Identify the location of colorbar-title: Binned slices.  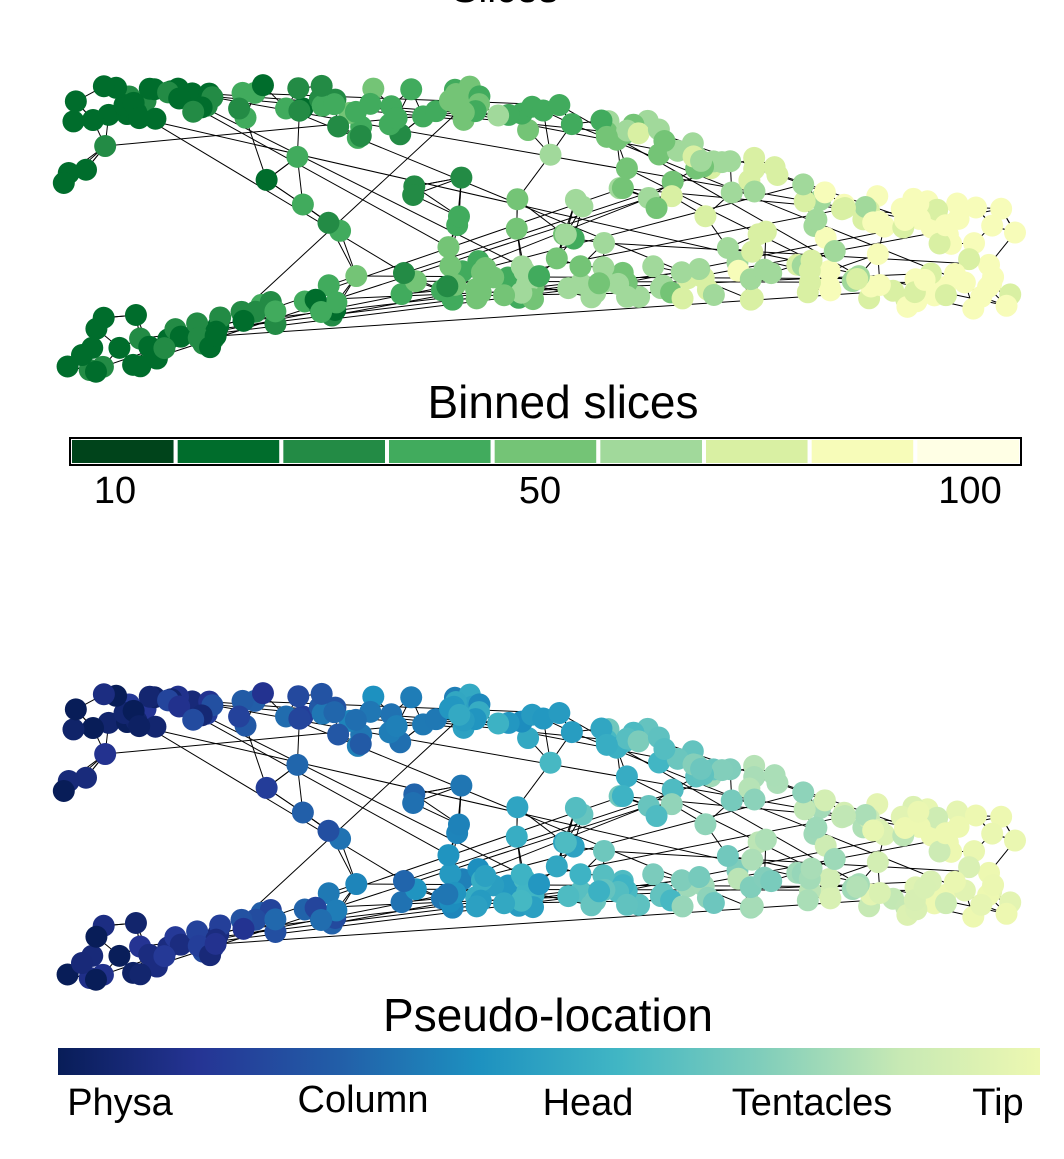
(562, 402).